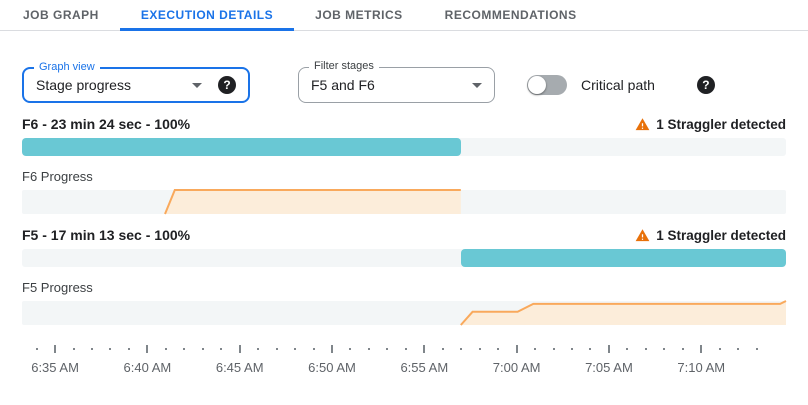 Image resolution: width=808 pixels, height=405 pixels. Describe the element at coordinates (618, 85) in the screenshot. I see `critical-path-label: Critical path` at that location.